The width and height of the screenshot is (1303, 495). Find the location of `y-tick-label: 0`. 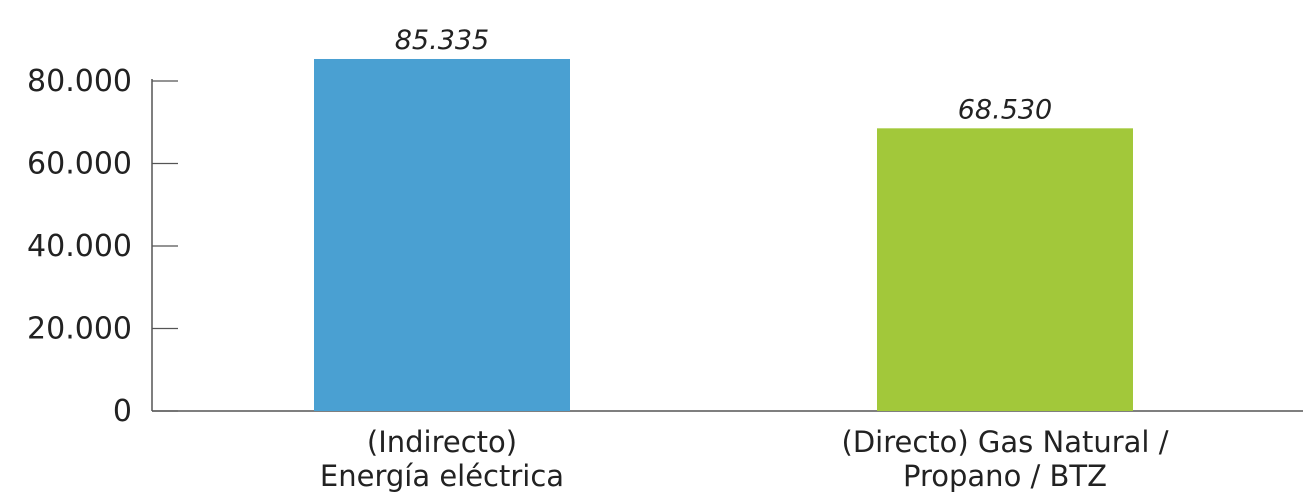

y-tick-label: 0 is located at coordinates (122, 411).